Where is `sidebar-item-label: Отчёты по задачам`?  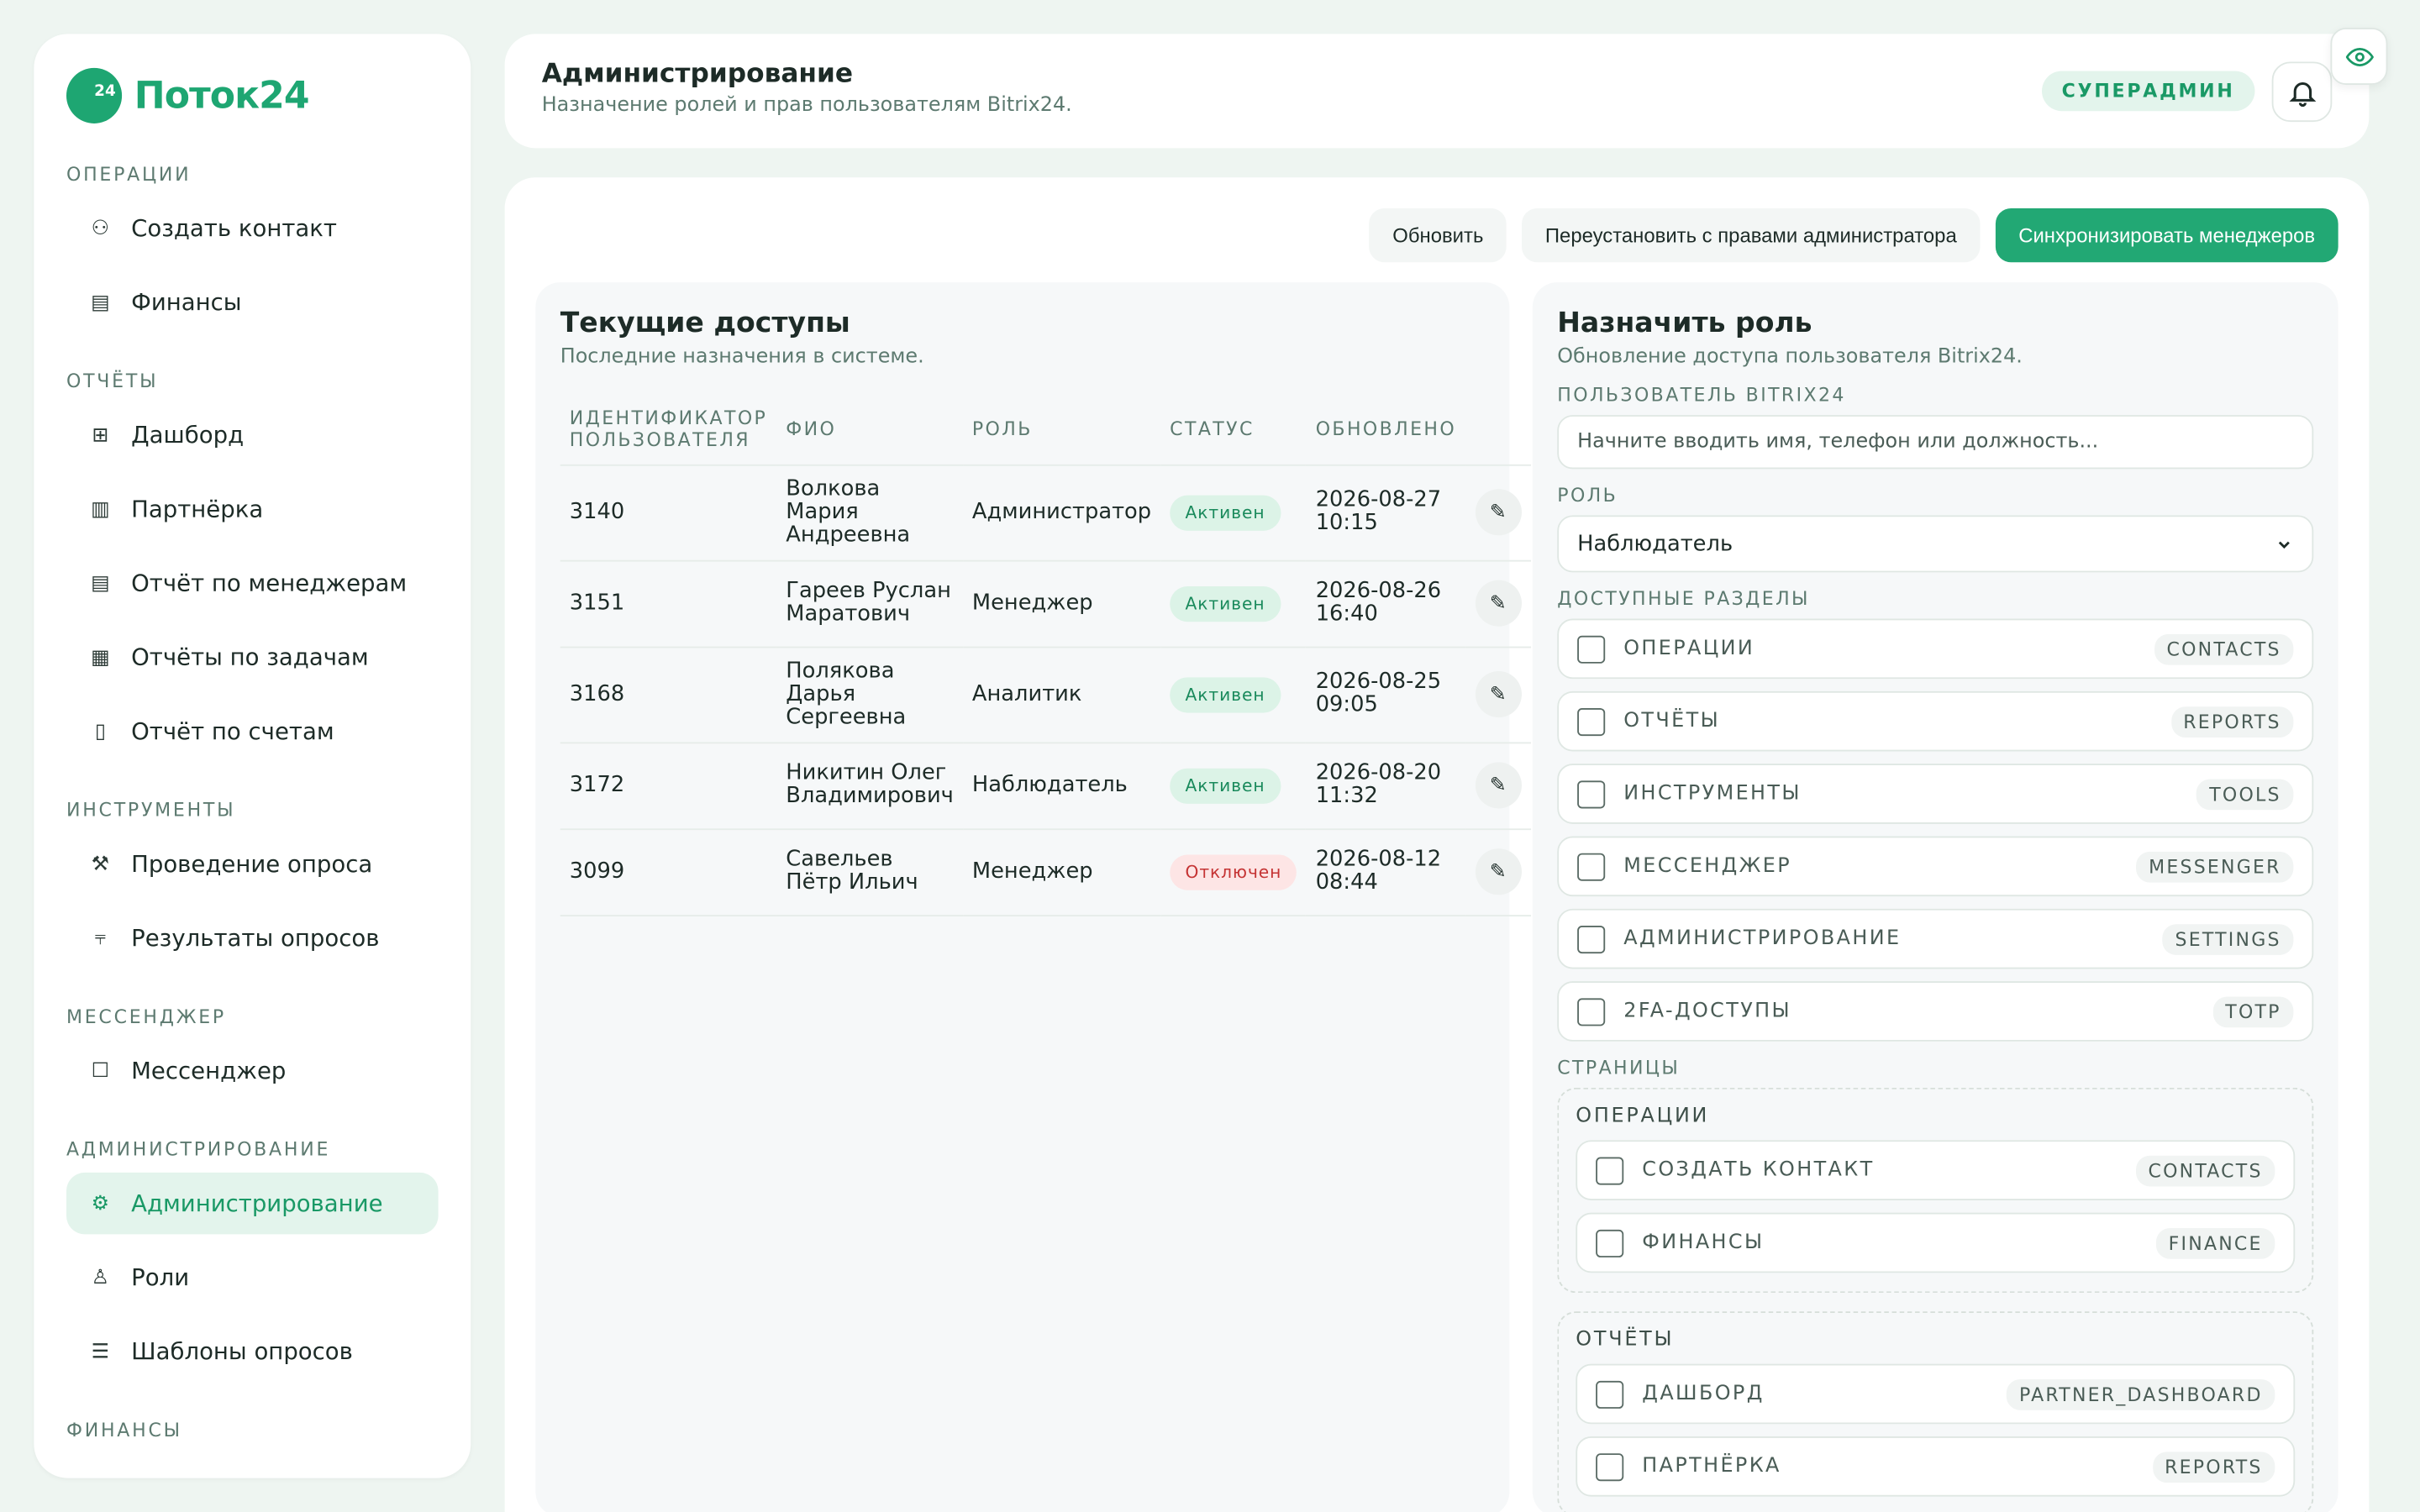
sidebar-item-label: Отчёты по задачам is located at coordinates (250, 657).